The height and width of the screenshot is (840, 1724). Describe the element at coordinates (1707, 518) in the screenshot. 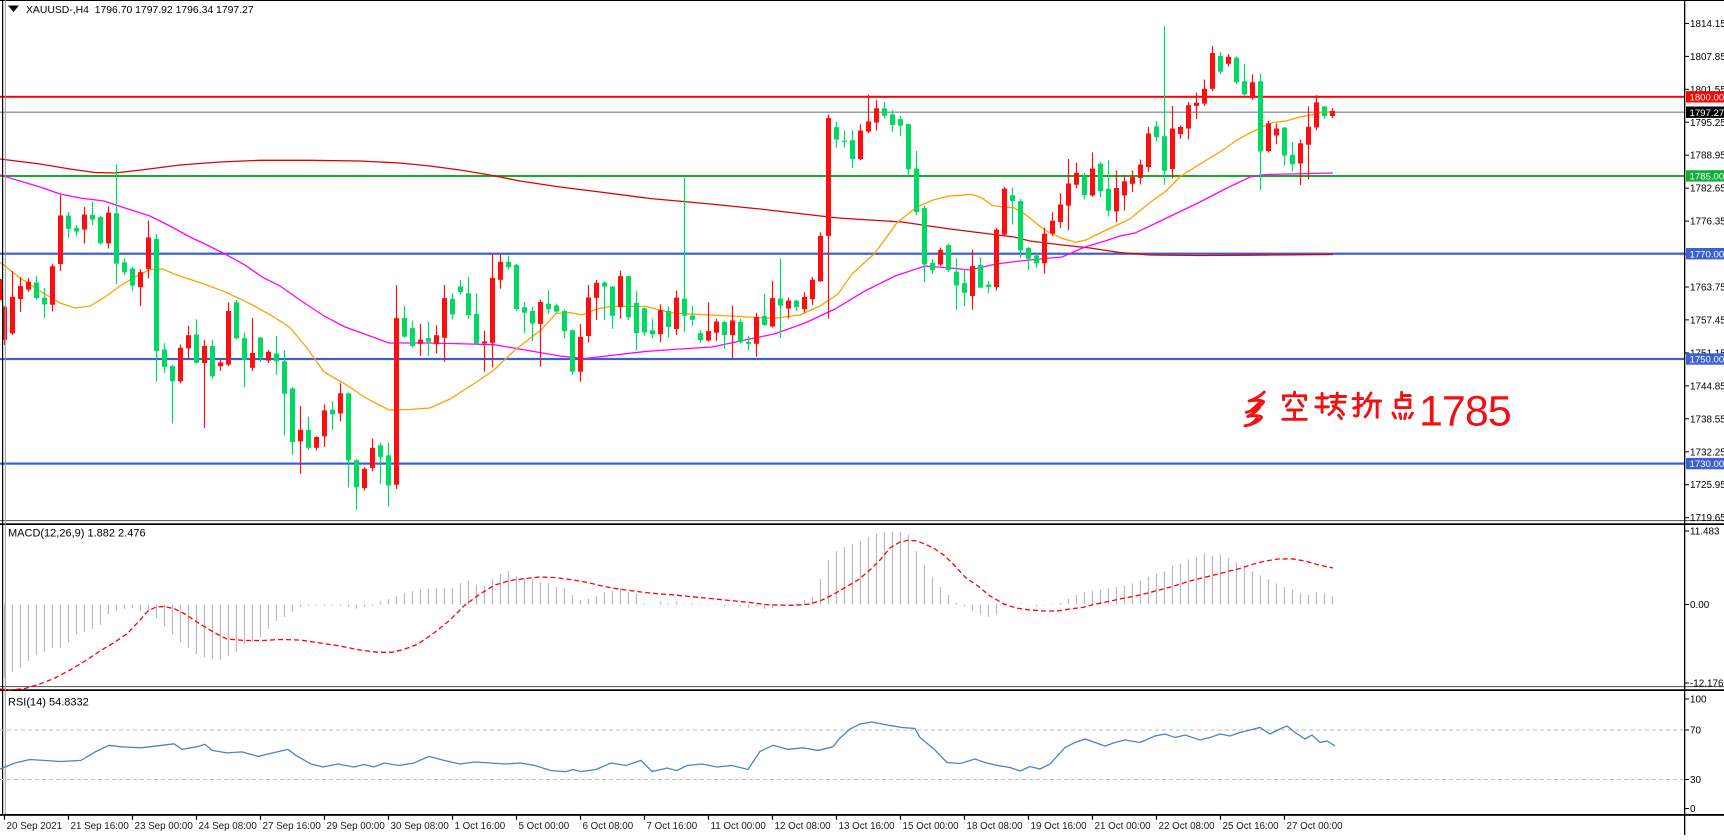

I see `svg-text: 1719.65` at that location.